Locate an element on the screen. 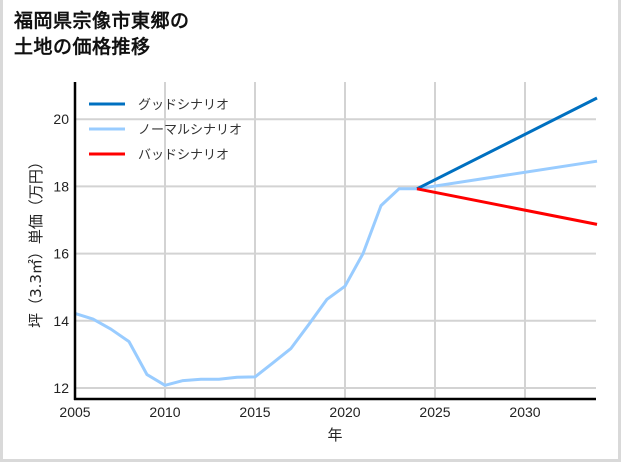 The width and height of the screenshot is (621, 465). y-tick-label: 18 is located at coordinates (61, 186).